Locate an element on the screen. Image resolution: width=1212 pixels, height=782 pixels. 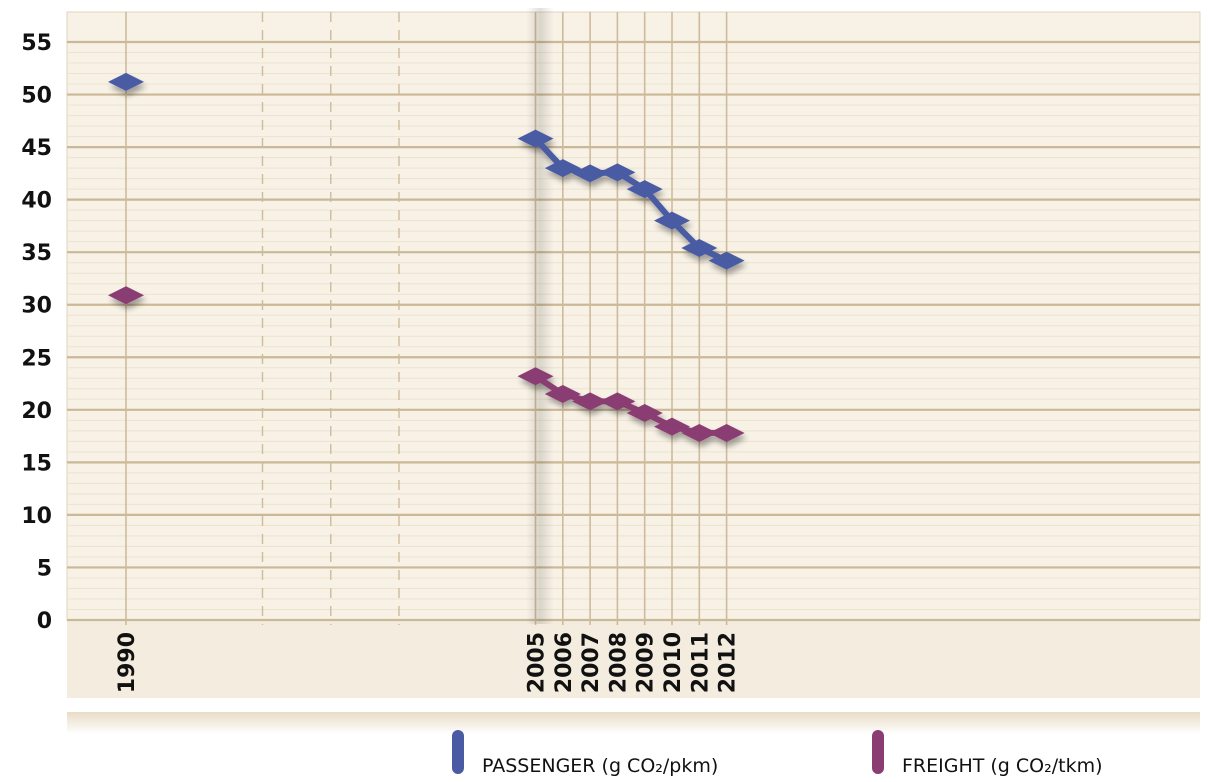
legend-label-freight: FREIGHT (g CO₂/tkm) is located at coordinates (1002, 766).